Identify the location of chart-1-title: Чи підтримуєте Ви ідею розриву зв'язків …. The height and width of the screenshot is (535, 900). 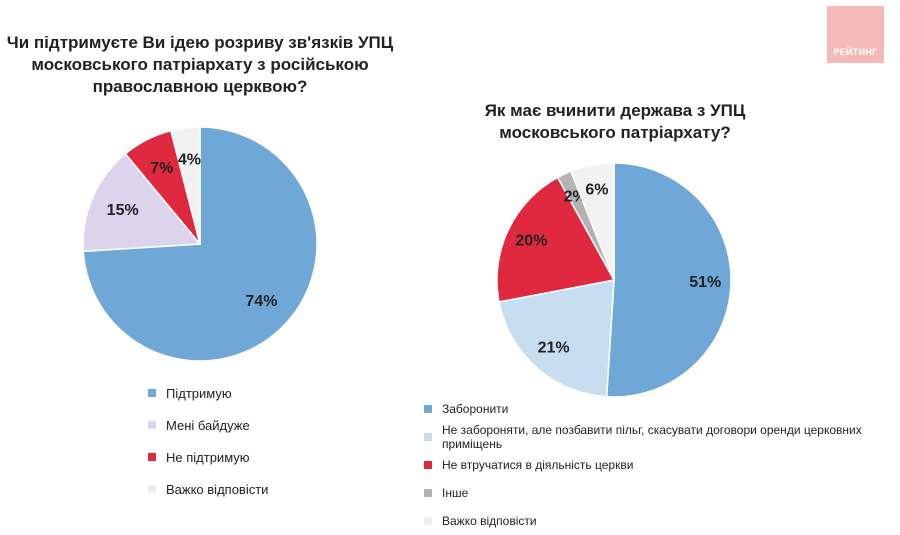
(200, 64).